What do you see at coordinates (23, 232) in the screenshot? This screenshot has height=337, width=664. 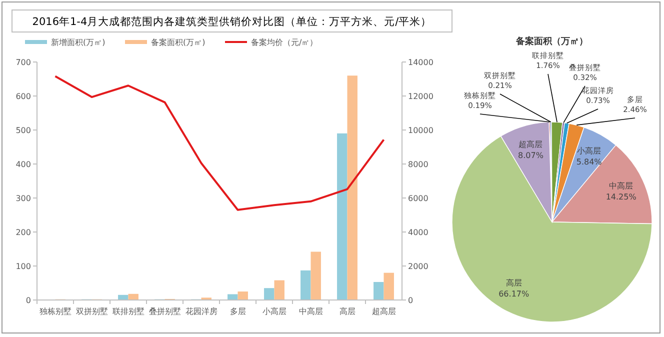 I see `y-tick-label: 200` at bounding box center [23, 232].